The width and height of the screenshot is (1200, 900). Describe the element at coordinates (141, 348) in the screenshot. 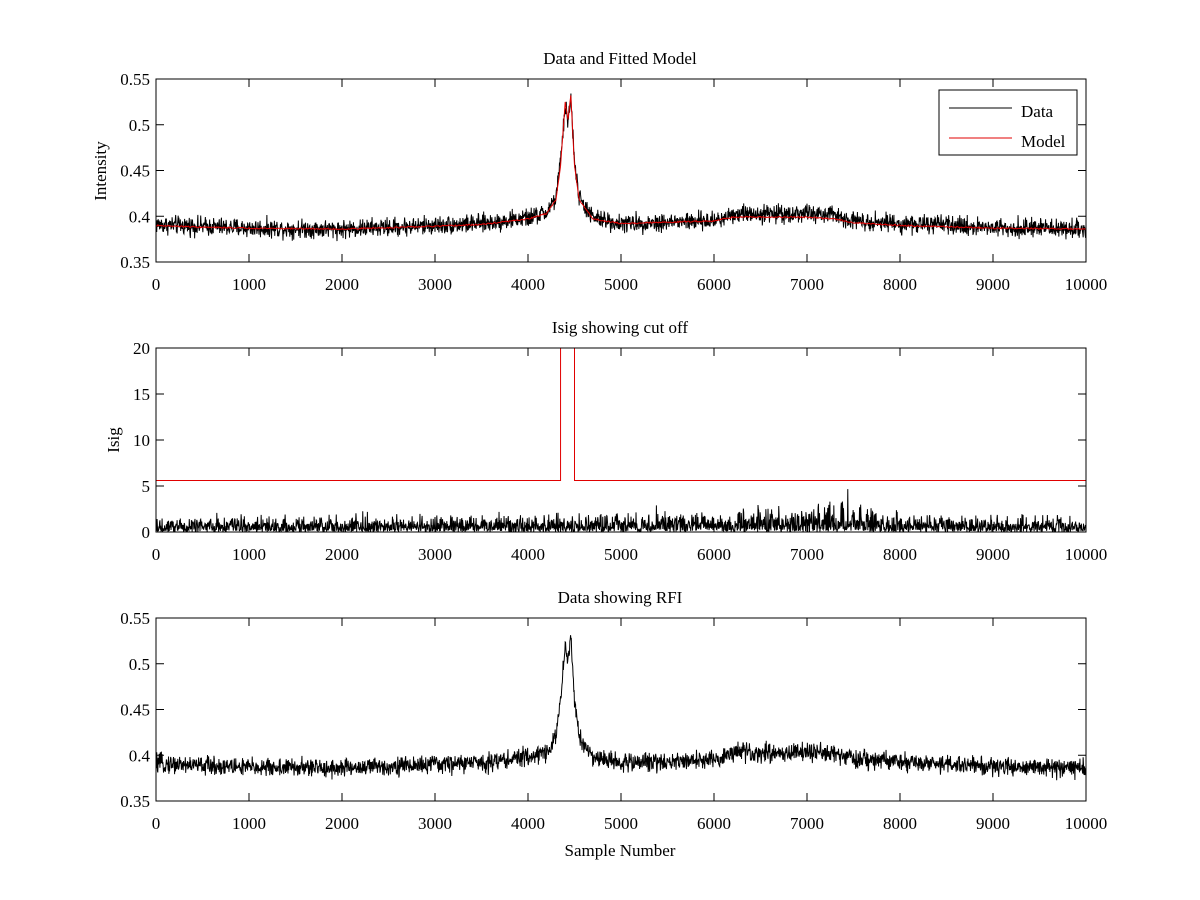

I see `middle-ytick-label: 20` at that location.